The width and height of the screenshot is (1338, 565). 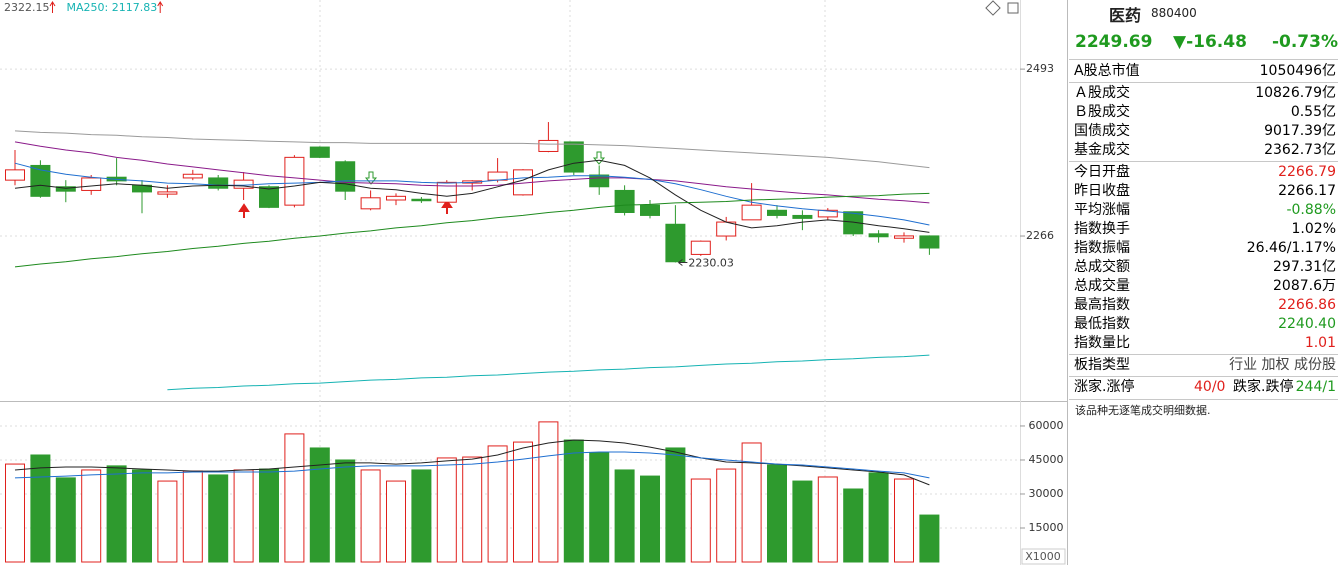 What do you see at coordinates (1102, 343) in the screenshot?
I see `stat-label: 指数量比` at bounding box center [1102, 343].